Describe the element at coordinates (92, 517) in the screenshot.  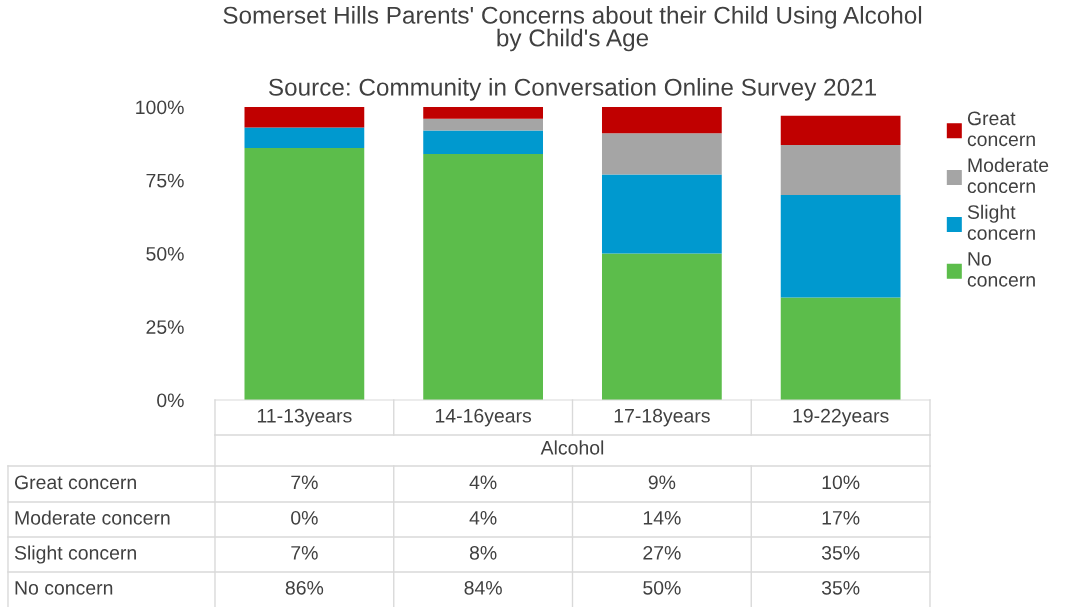
I see `text: Moderate concern` at that location.